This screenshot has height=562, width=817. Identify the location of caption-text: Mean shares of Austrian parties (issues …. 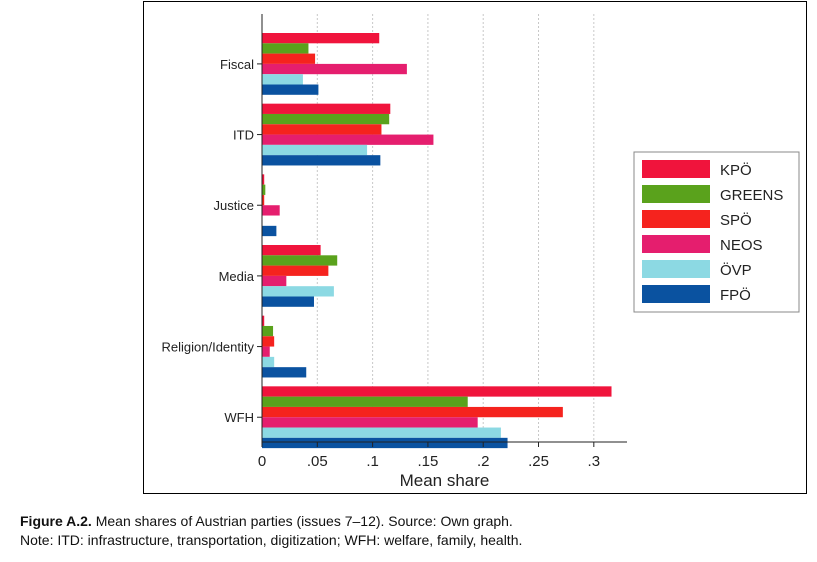
(304, 521).